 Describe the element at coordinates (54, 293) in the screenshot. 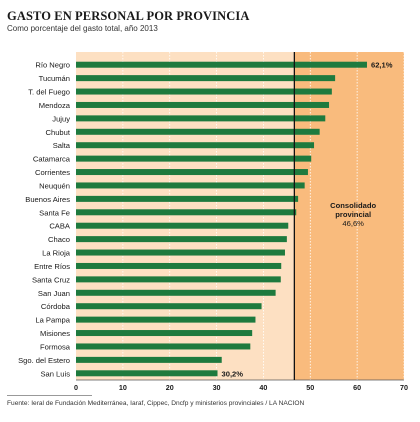

I see `category-label: San Juan` at that location.